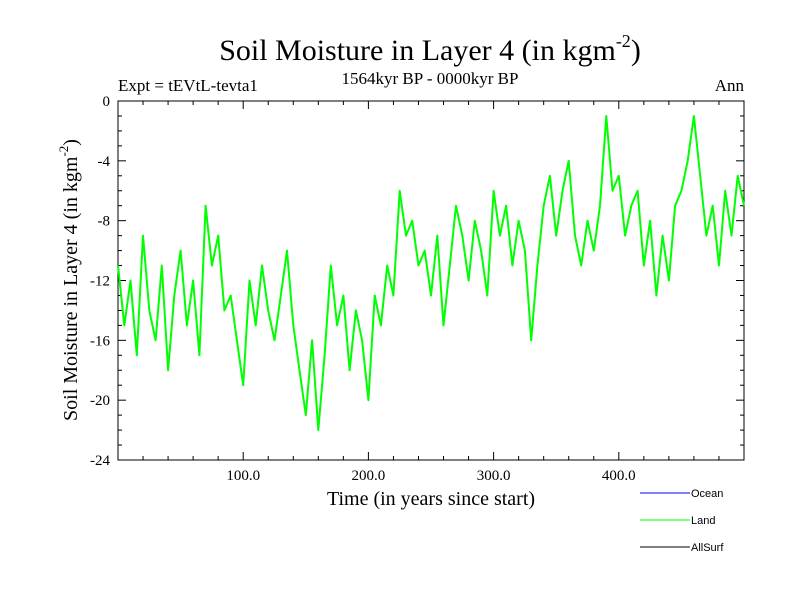 Image resolution: width=800 pixels, height=600 pixels. I want to click on x-tick-label: 300.0, so click(494, 476).